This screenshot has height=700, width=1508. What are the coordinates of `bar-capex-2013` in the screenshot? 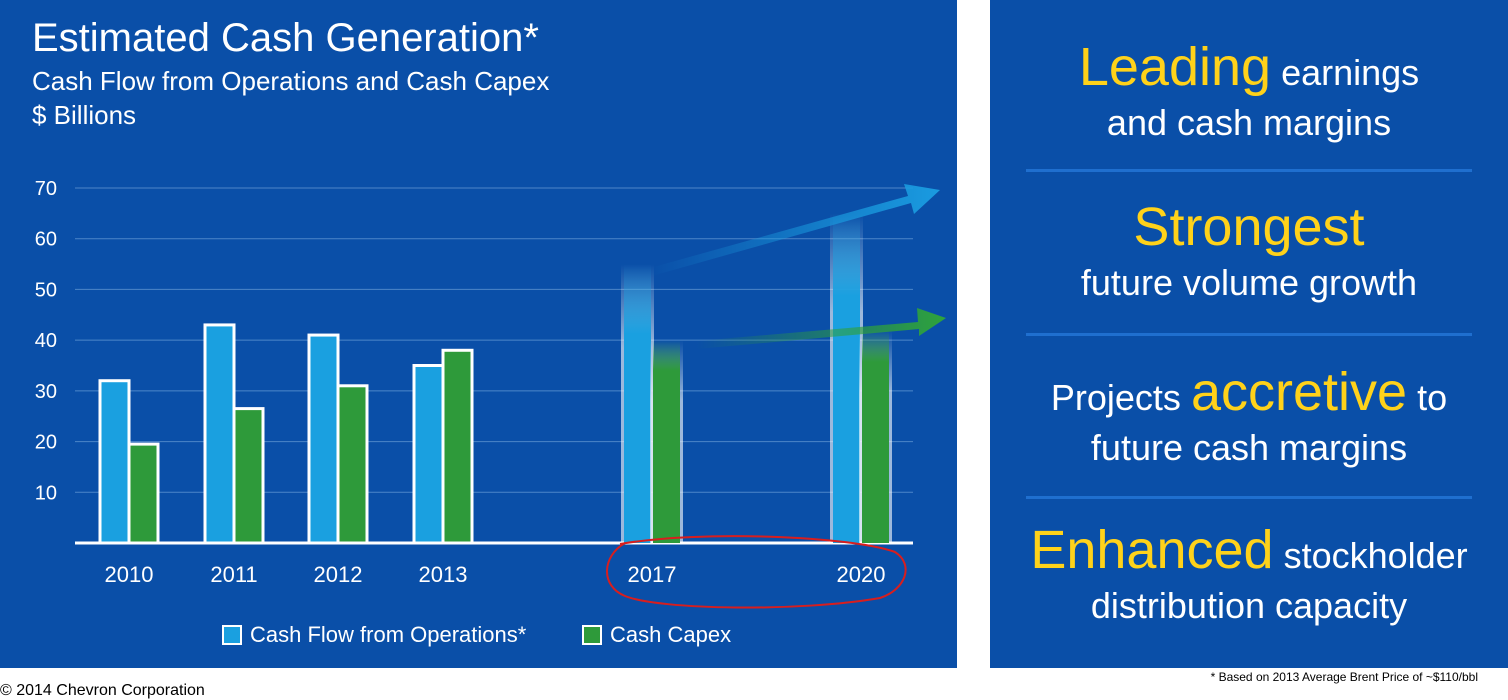 It's located at (457, 446).